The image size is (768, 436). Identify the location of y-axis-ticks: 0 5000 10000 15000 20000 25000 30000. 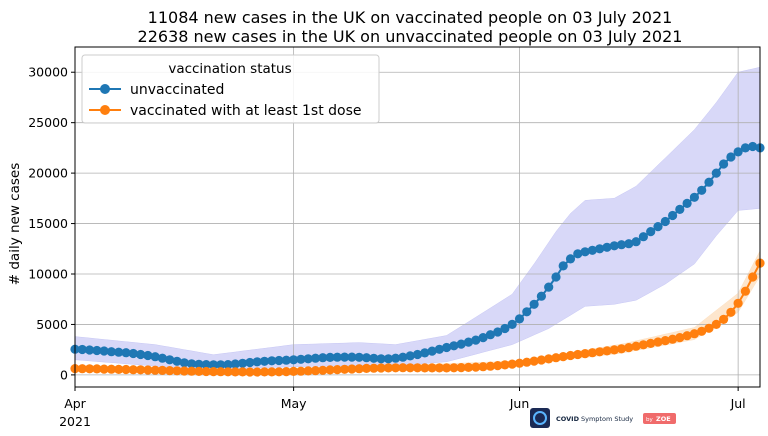
(51, 223).